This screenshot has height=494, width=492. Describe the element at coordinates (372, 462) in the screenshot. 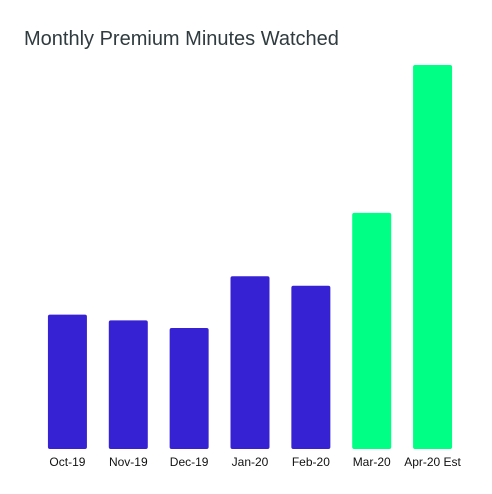

I see `x-tick-label: Mar-20` at that location.